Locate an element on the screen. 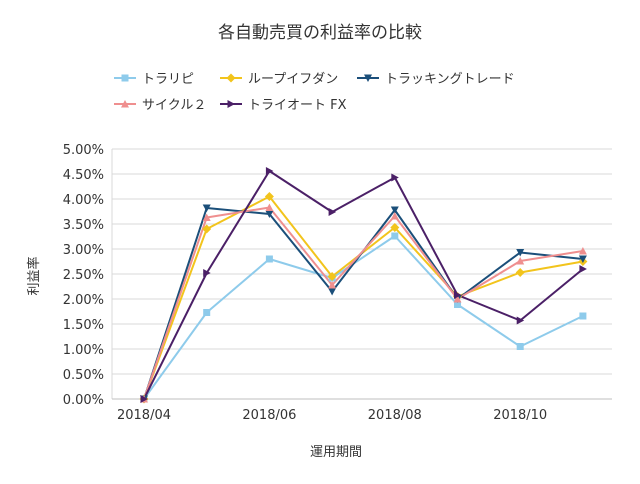  legend-item-2: ループイフダン is located at coordinates (279, 79).